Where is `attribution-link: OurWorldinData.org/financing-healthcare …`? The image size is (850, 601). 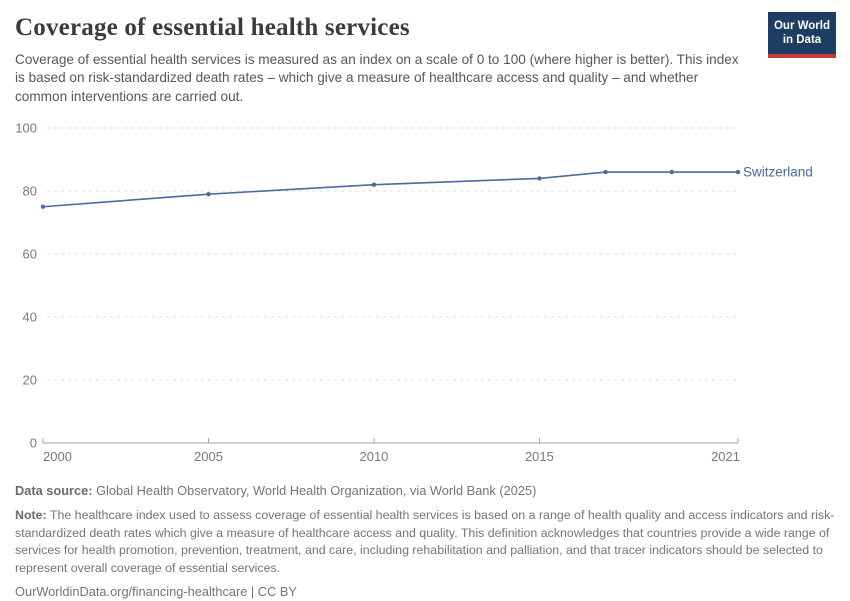
attribution-link: OurWorldinData.org/financing-healthcare … is located at coordinates (156, 592).